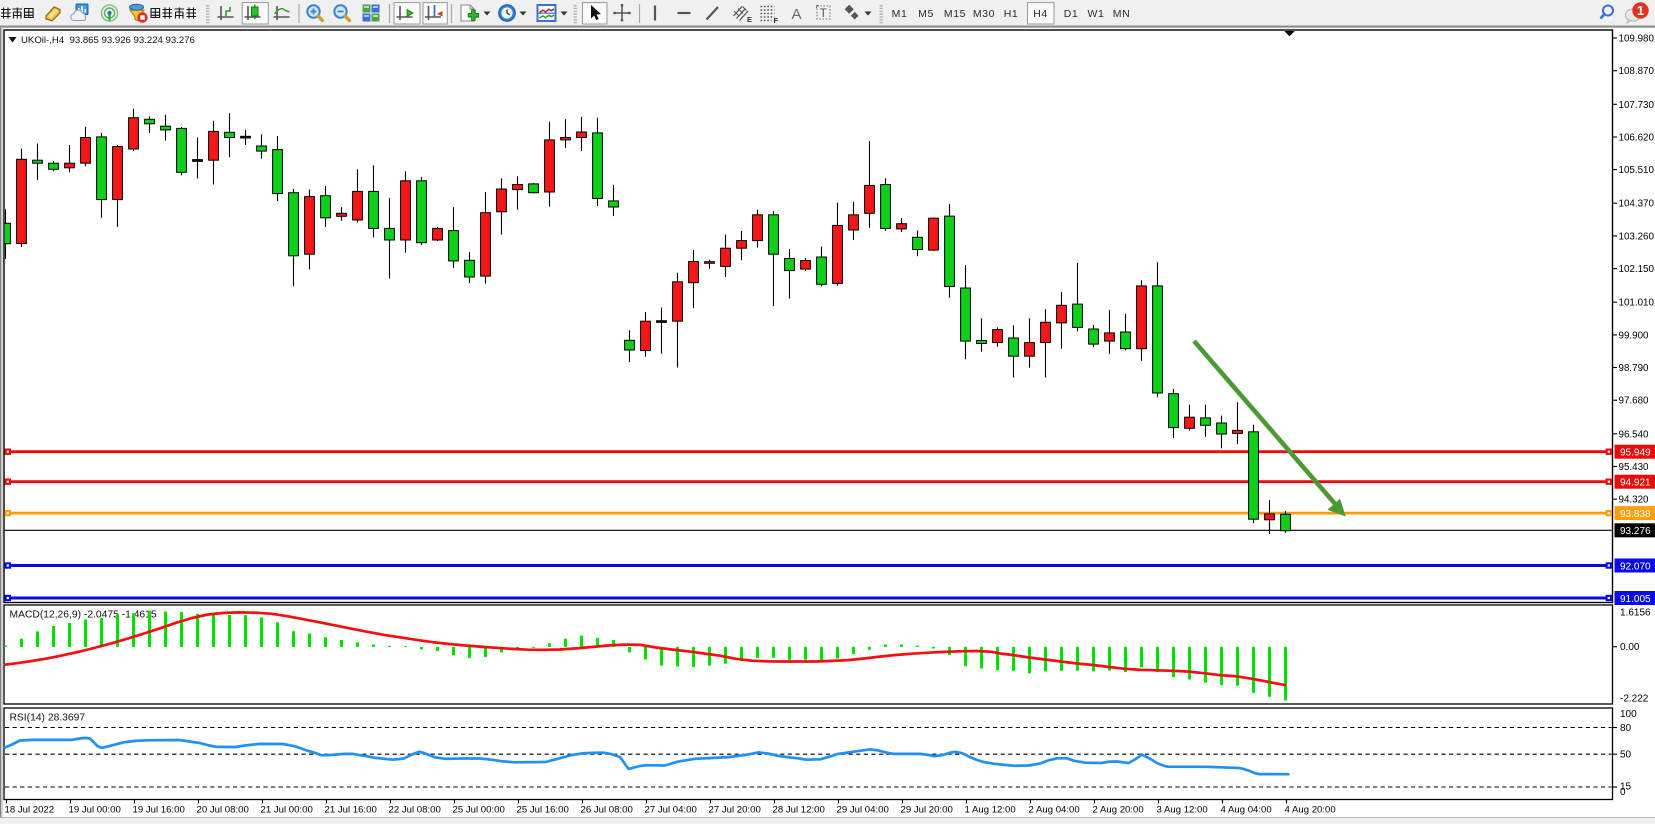 The height and width of the screenshot is (829, 1655). I want to click on svg-text: 92.070, so click(1635, 566).